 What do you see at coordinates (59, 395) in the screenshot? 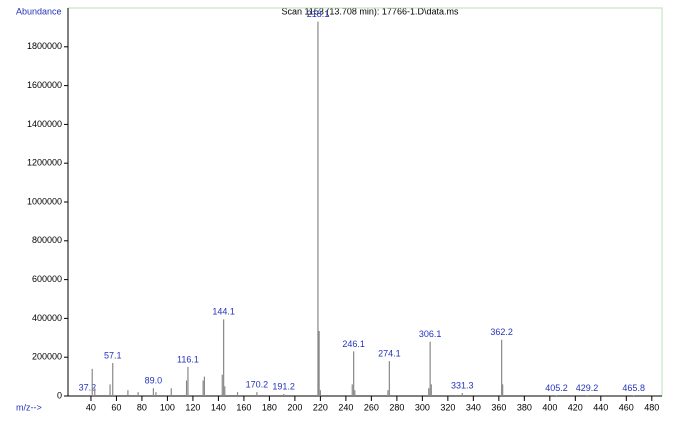
I see `y-tick-label: 0` at bounding box center [59, 395].